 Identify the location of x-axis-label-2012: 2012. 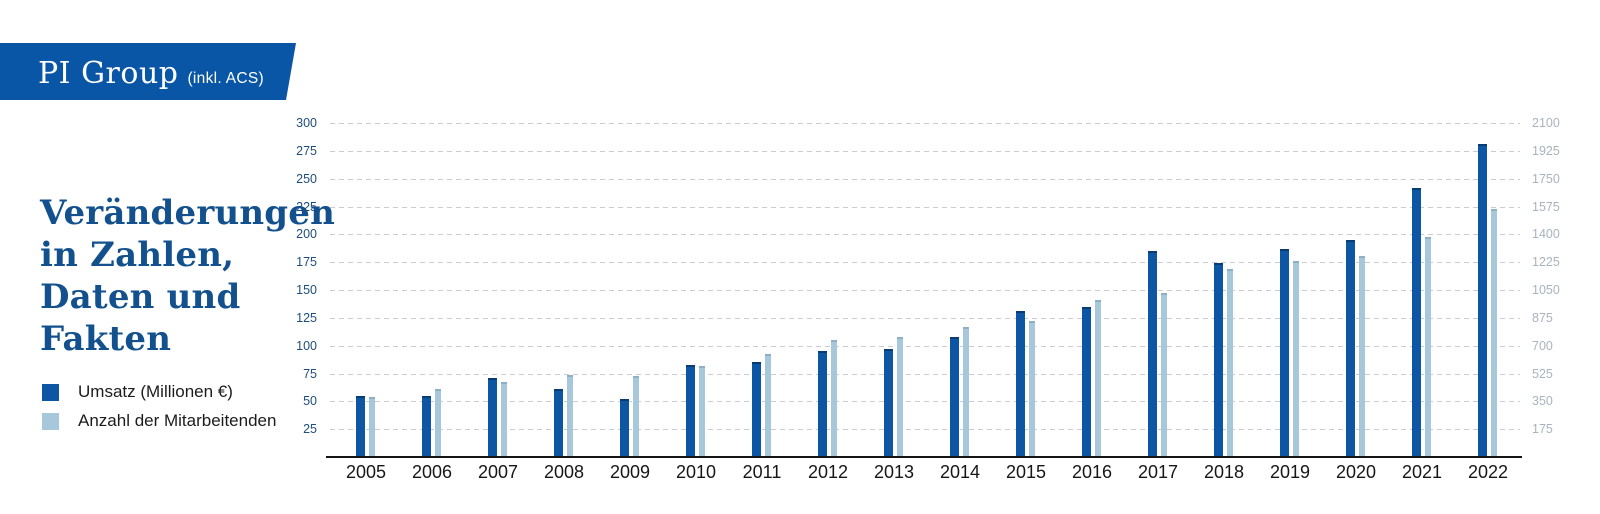
(828, 472).